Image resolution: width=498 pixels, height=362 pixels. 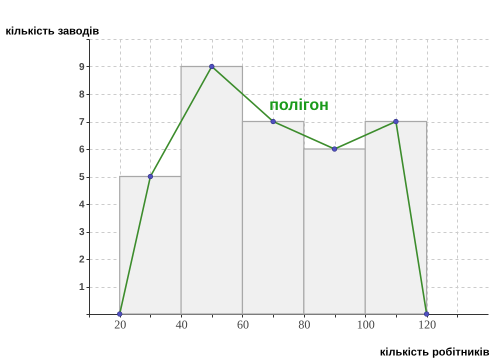 I want to click on y-tick-label: 5, so click(x=81, y=177).